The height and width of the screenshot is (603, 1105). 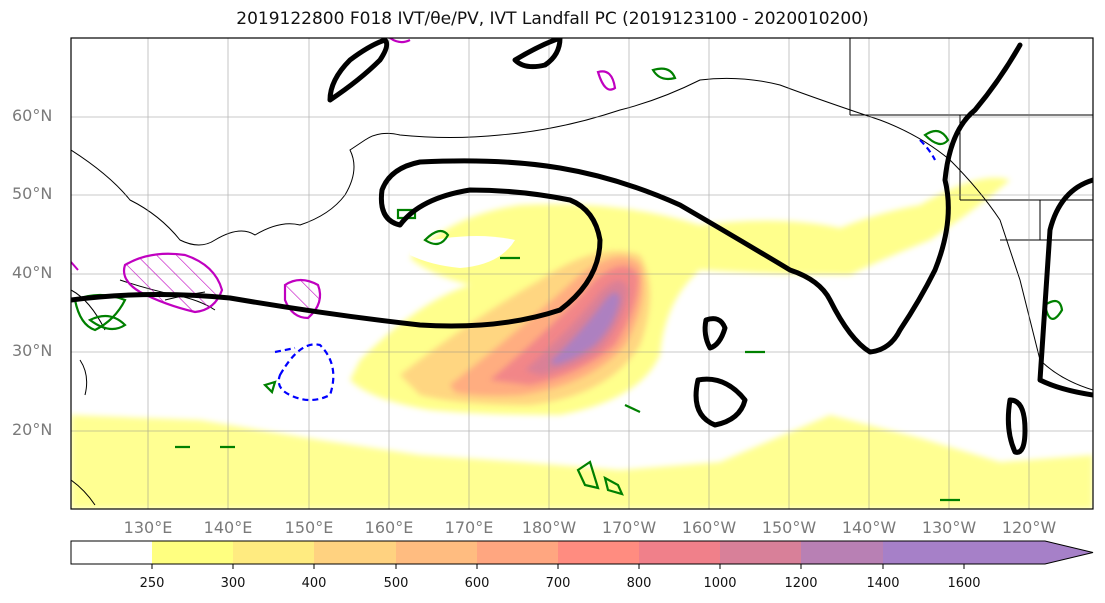 What do you see at coordinates (883, 583) in the screenshot?
I see `colorbar-tick-1400: 1400` at bounding box center [883, 583].